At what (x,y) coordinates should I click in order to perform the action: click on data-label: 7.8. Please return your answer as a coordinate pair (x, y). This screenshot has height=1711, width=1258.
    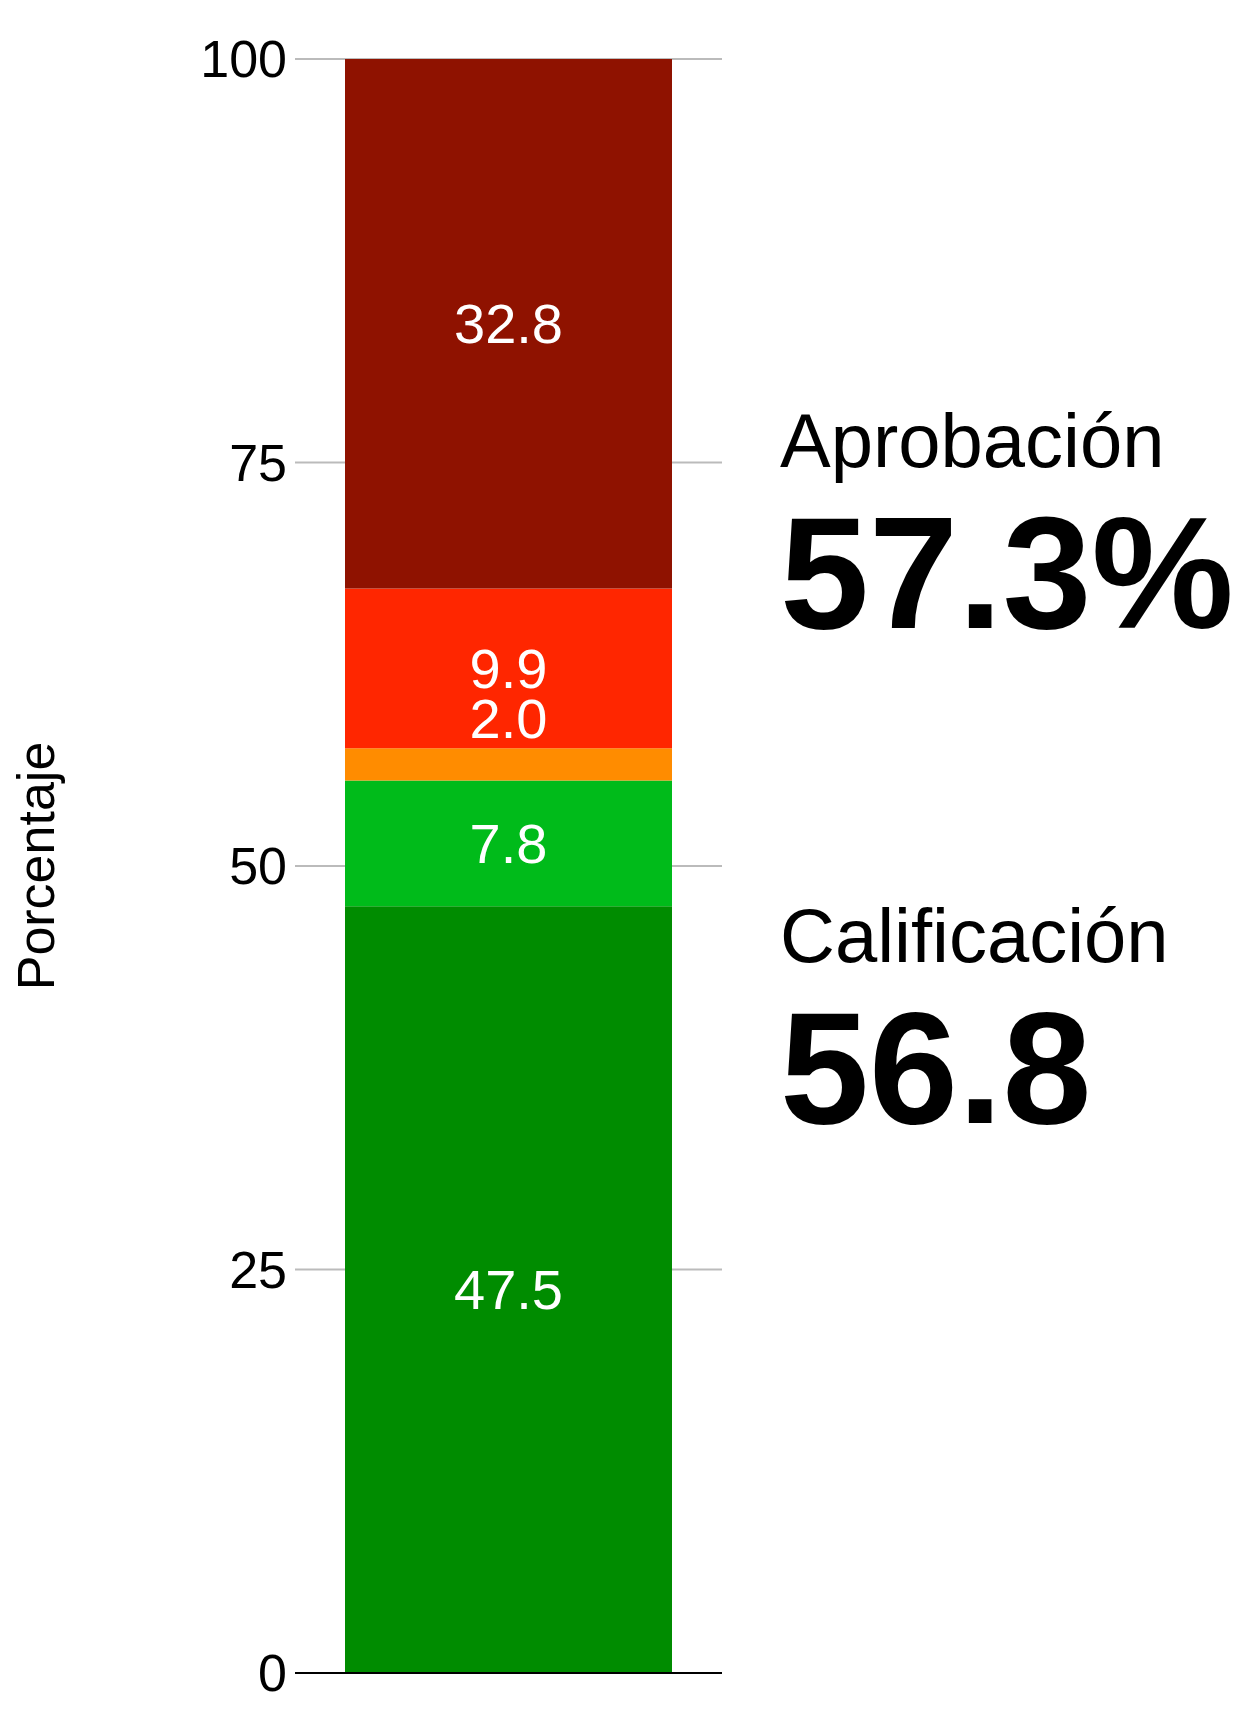
    Looking at the image, I should click on (508, 843).